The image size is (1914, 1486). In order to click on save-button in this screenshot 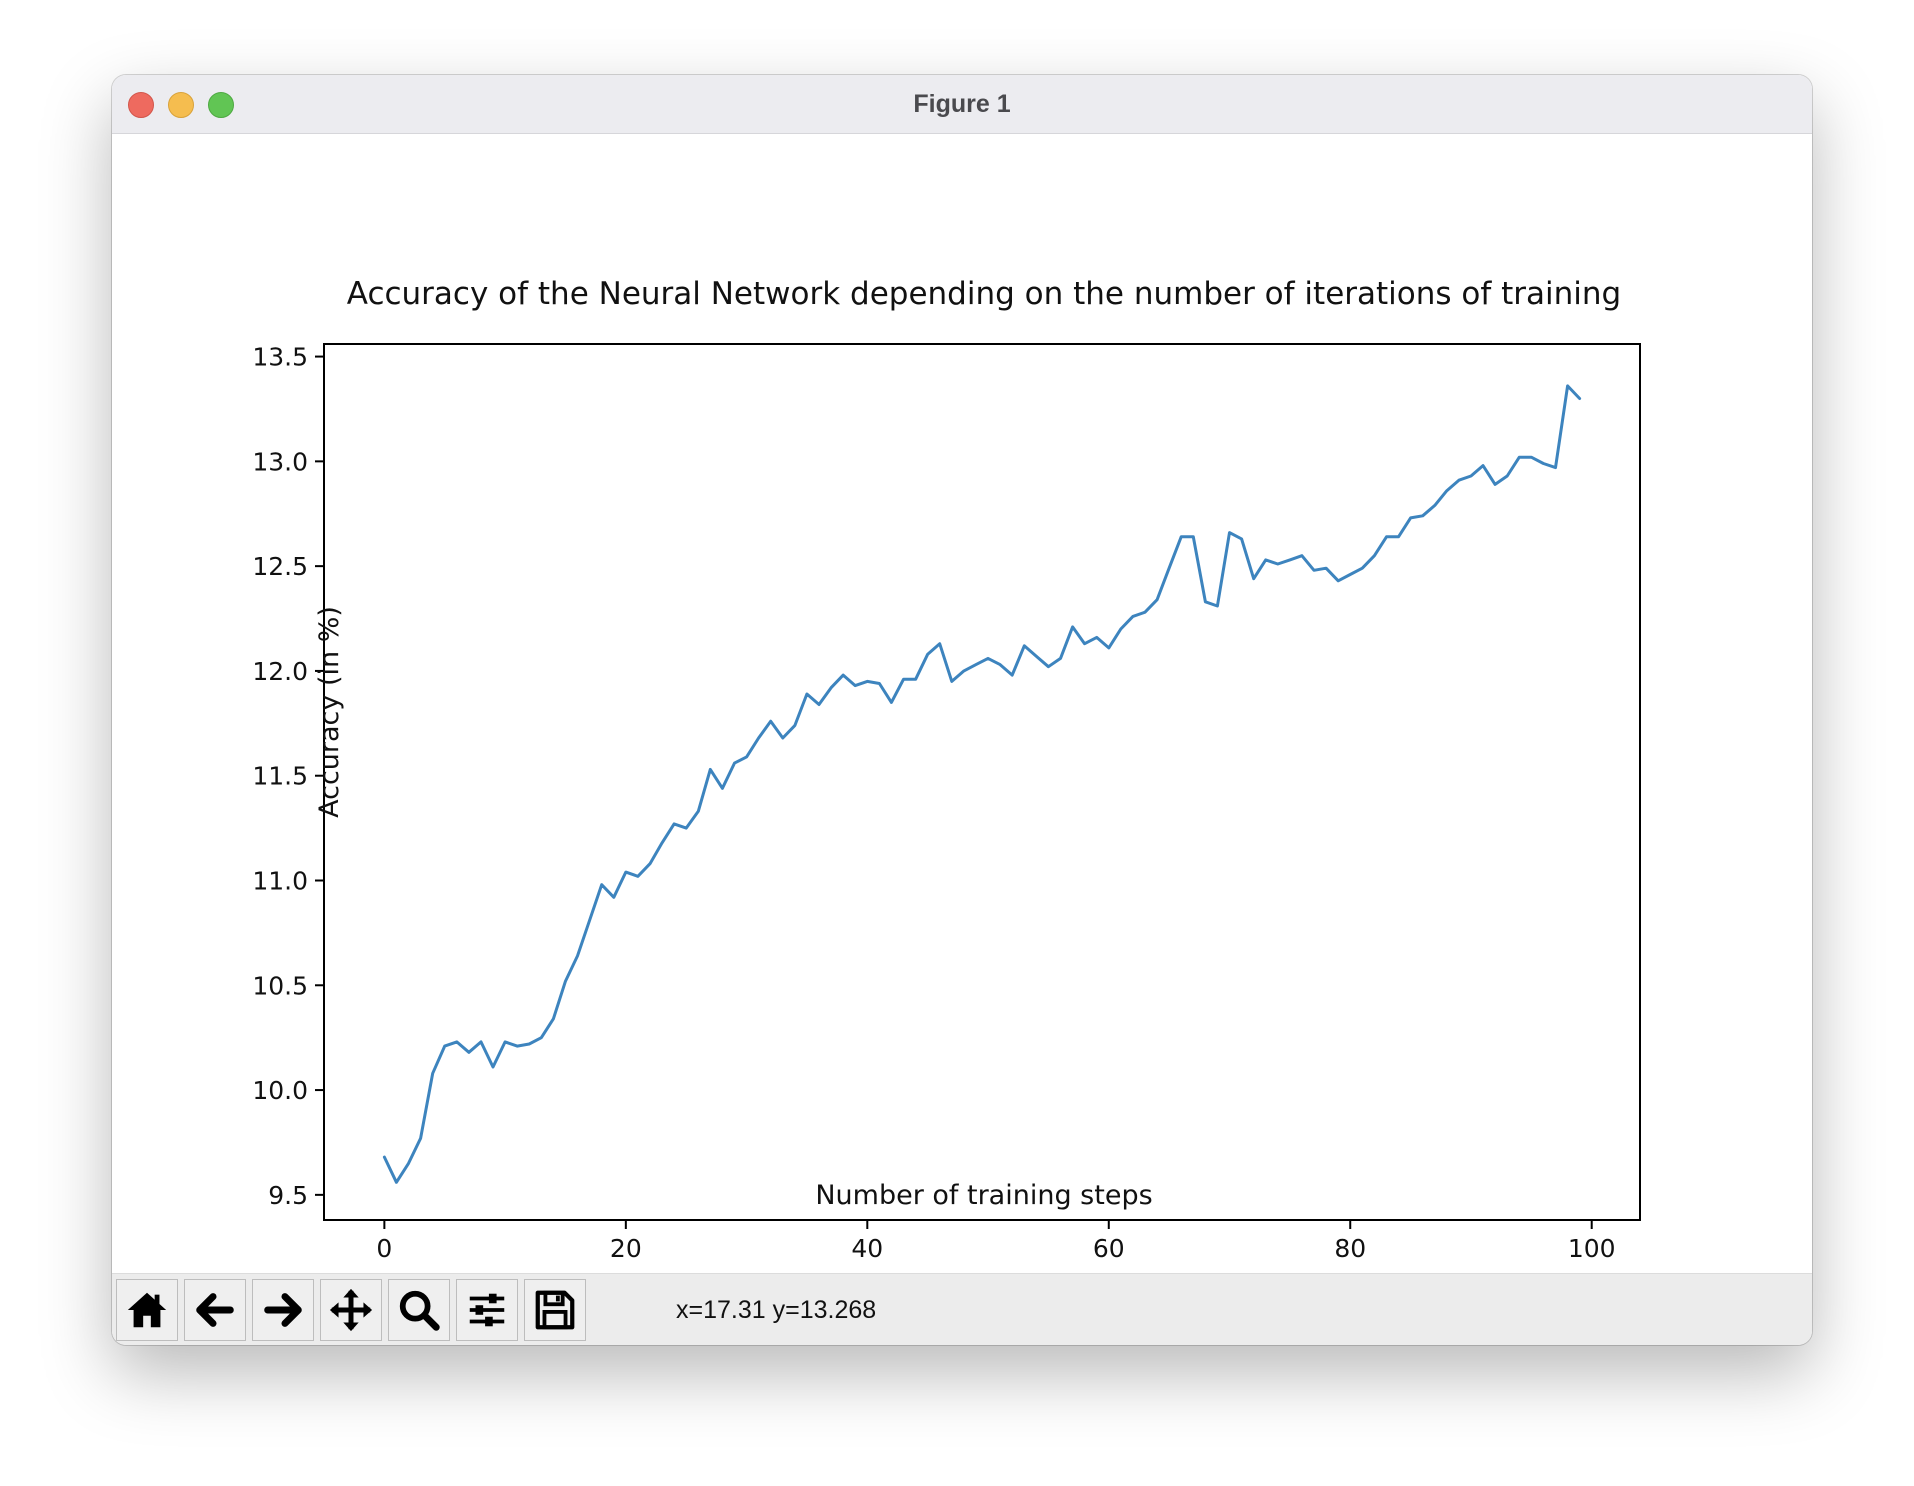, I will do `click(555, 1310)`.